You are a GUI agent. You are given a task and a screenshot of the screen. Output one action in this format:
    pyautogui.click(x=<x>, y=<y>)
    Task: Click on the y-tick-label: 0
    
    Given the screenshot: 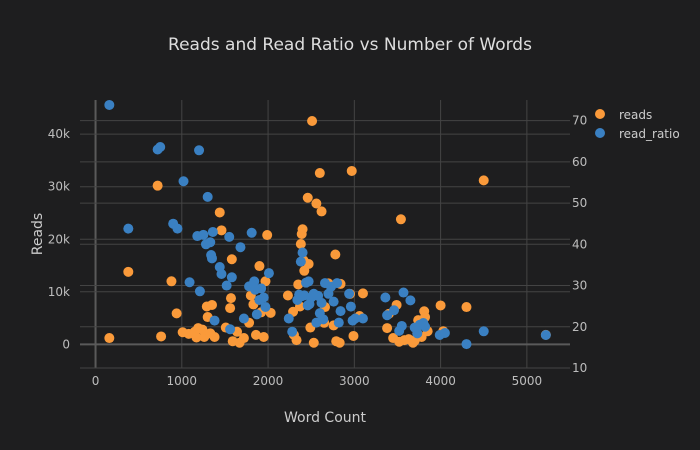 What is the action you would take?
    pyautogui.click(x=66, y=344)
    